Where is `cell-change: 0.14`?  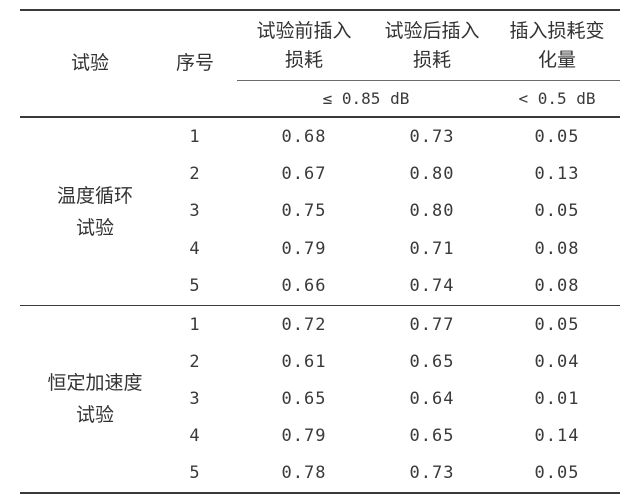 cell-change: 0.14 is located at coordinates (557, 436).